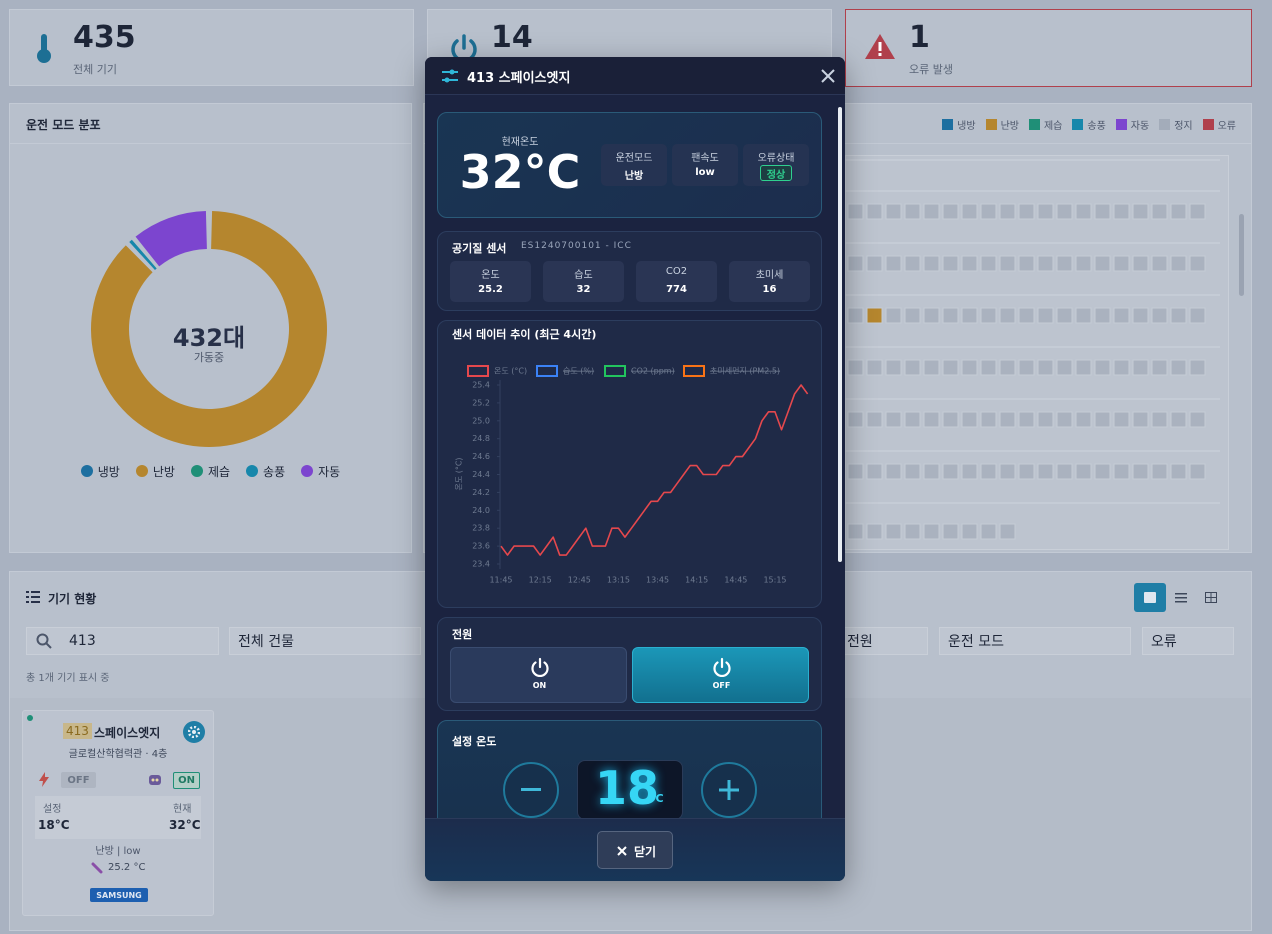  What do you see at coordinates (579, 580) in the screenshot?
I see `x-tick-label: 12:45` at bounding box center [579, 580].